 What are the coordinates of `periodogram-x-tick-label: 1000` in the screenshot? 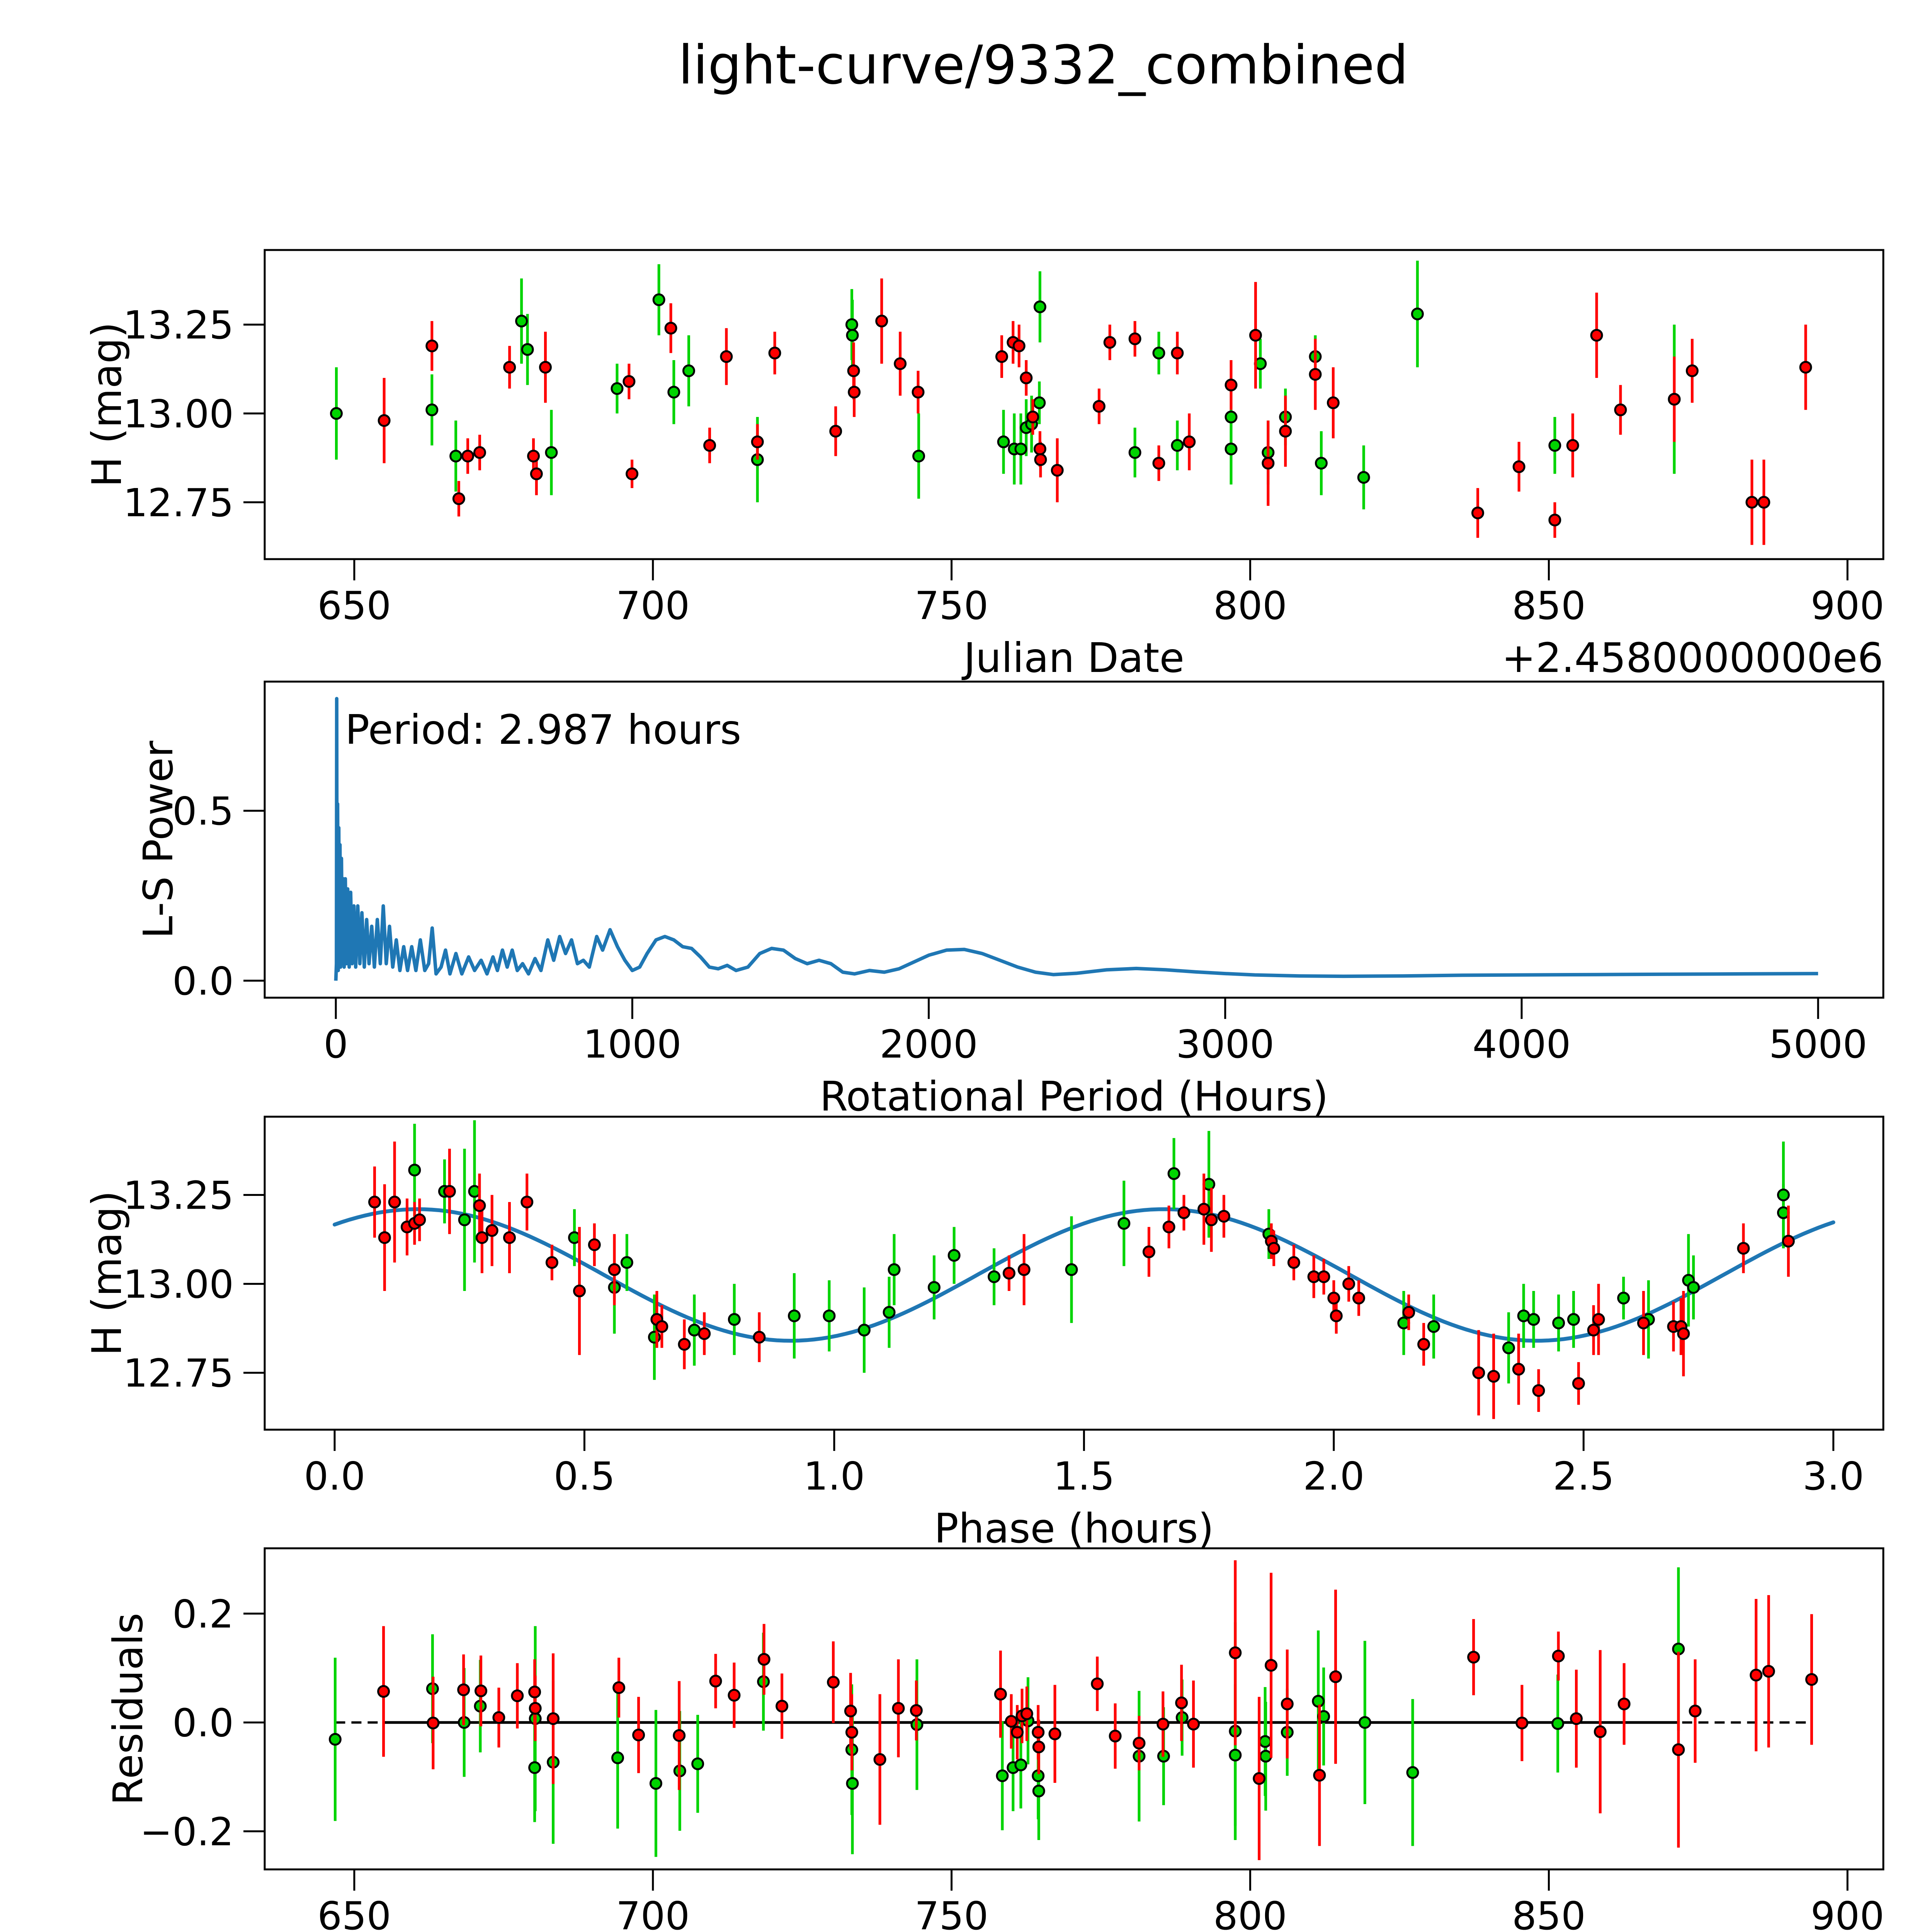 It's located at (632, 1044).